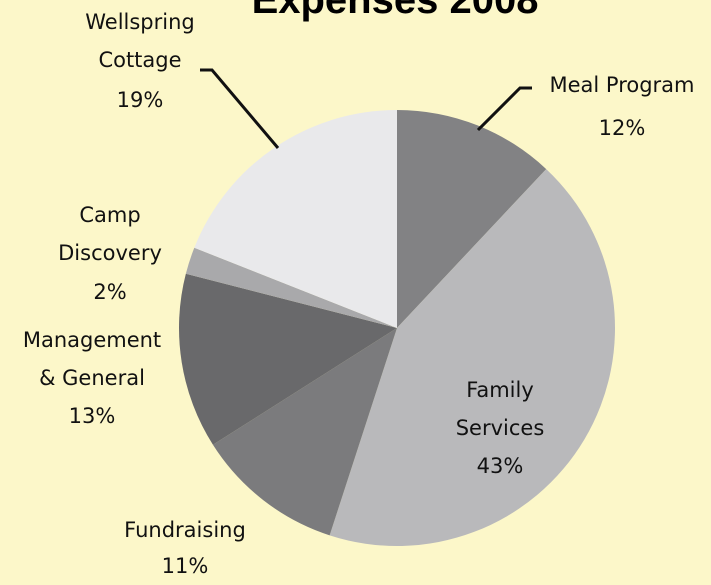 The width and height of the screenshot is (711, 585). I want to click on slice-label: Fundraising, so click(185, 530).